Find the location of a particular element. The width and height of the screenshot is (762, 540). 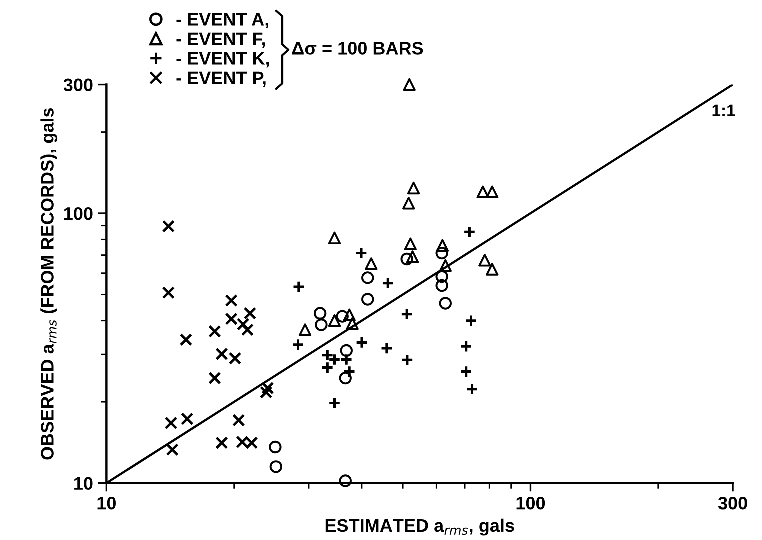

y-tick-label: 300 is located at coordinates (78, 85).